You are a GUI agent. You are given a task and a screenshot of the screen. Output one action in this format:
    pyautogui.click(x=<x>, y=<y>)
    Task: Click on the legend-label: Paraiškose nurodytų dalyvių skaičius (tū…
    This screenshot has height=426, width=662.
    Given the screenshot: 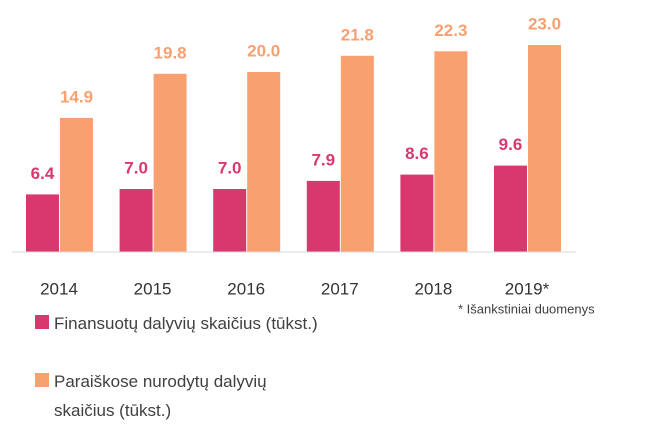 What is the action you would take?
    pyautogui.click(x=160, y=396)
    